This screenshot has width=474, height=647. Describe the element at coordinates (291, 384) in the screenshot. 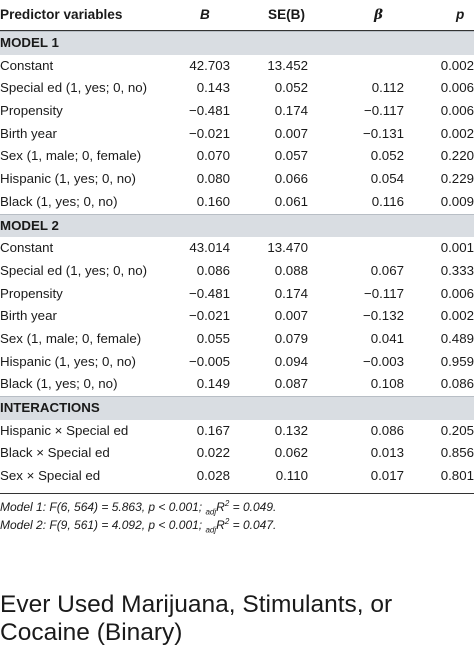

I see `se-cell: 0.087` at that location.